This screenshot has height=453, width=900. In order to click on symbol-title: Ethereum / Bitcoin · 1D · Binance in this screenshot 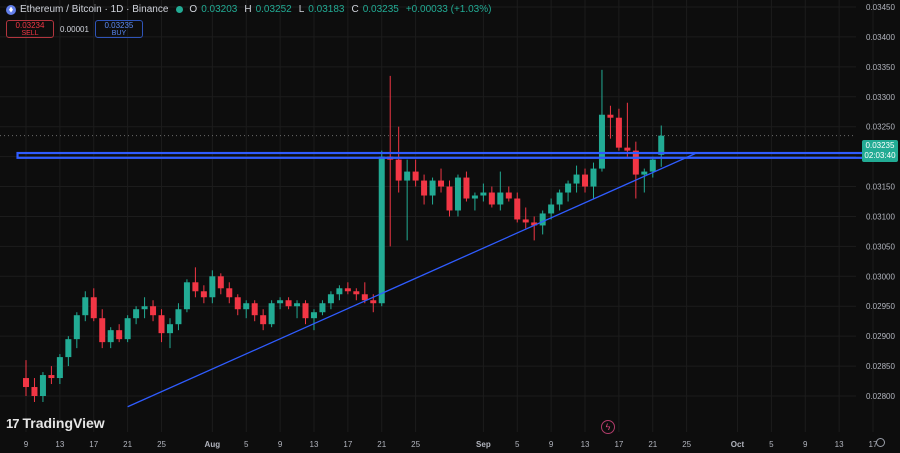, I will do `click(94, 9)`.